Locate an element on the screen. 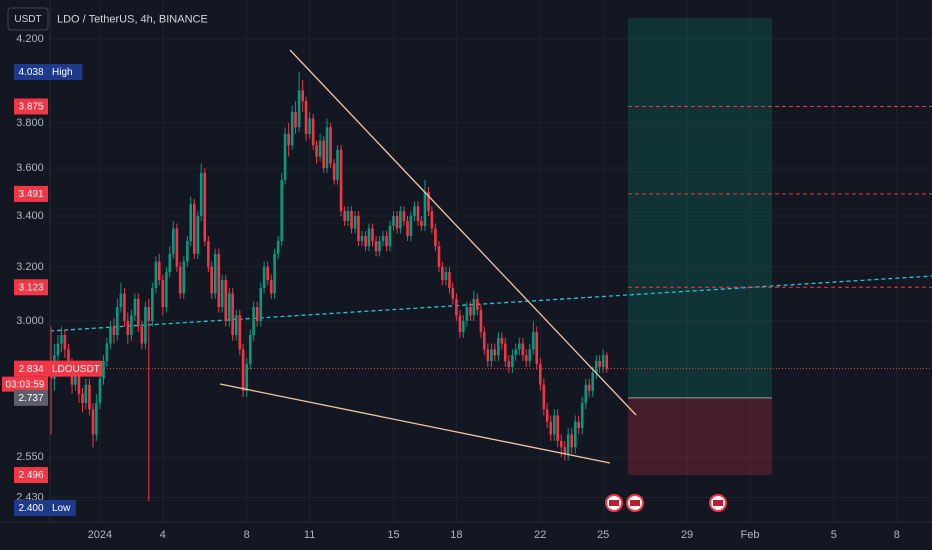 This screenshot has height=550, width=932. countdown-badge is located at coordinates (25, 384).